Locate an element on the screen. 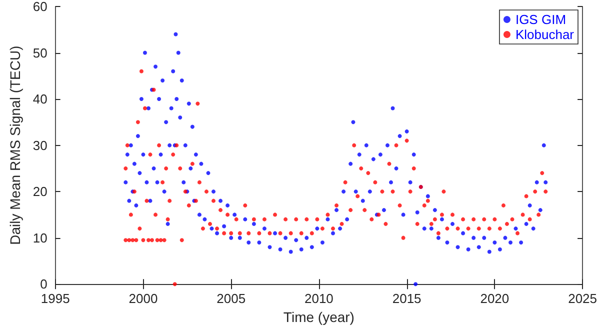 This screenshot has height=329, width=600. y-tick-label: 40 is located at coordinates (40, 99).